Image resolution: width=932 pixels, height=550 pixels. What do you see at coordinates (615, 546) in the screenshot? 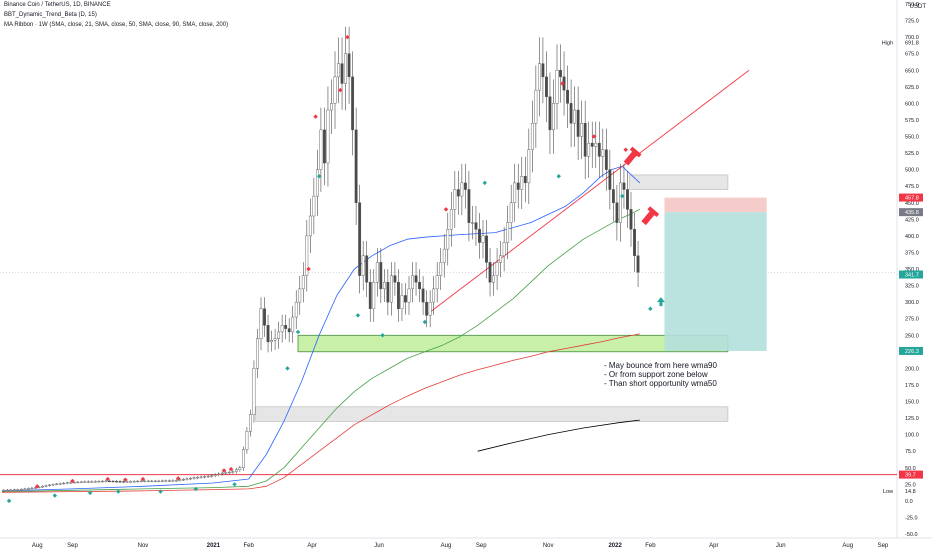
I see `x-tick-label: 2022` at bounding box center [615, 546].